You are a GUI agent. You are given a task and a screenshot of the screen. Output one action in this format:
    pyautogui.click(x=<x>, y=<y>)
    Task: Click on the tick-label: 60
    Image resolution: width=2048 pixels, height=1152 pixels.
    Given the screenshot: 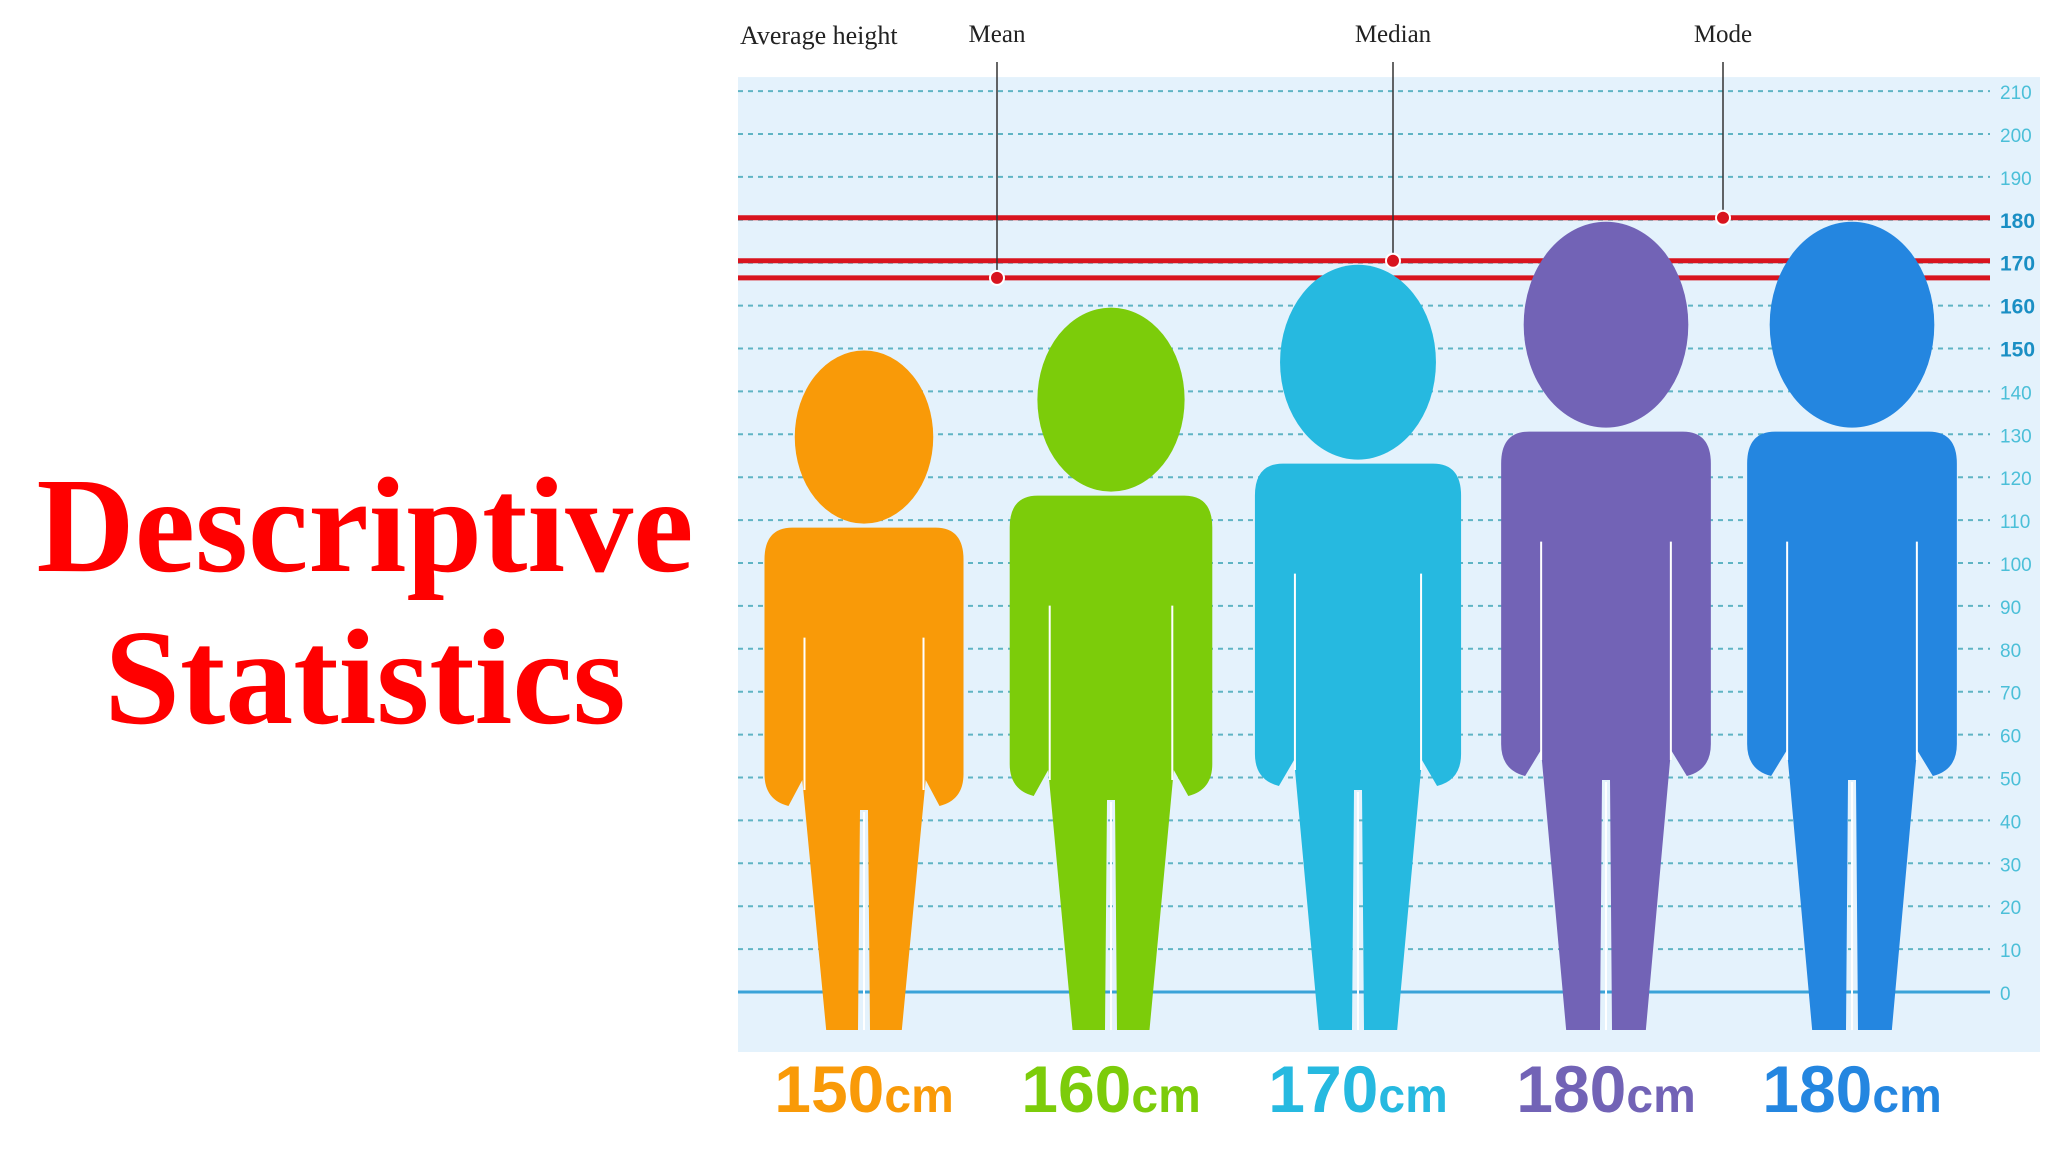 What is the action you would take?
    pyautogui.click(x=2010, y=737)
    